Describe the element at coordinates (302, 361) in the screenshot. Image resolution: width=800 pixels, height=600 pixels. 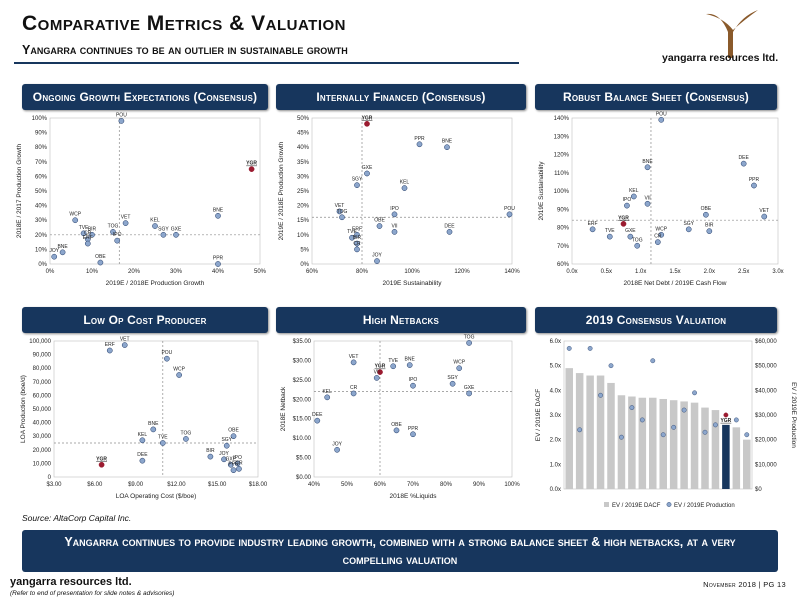
I see `y-tick-label: $30.00` at that location.